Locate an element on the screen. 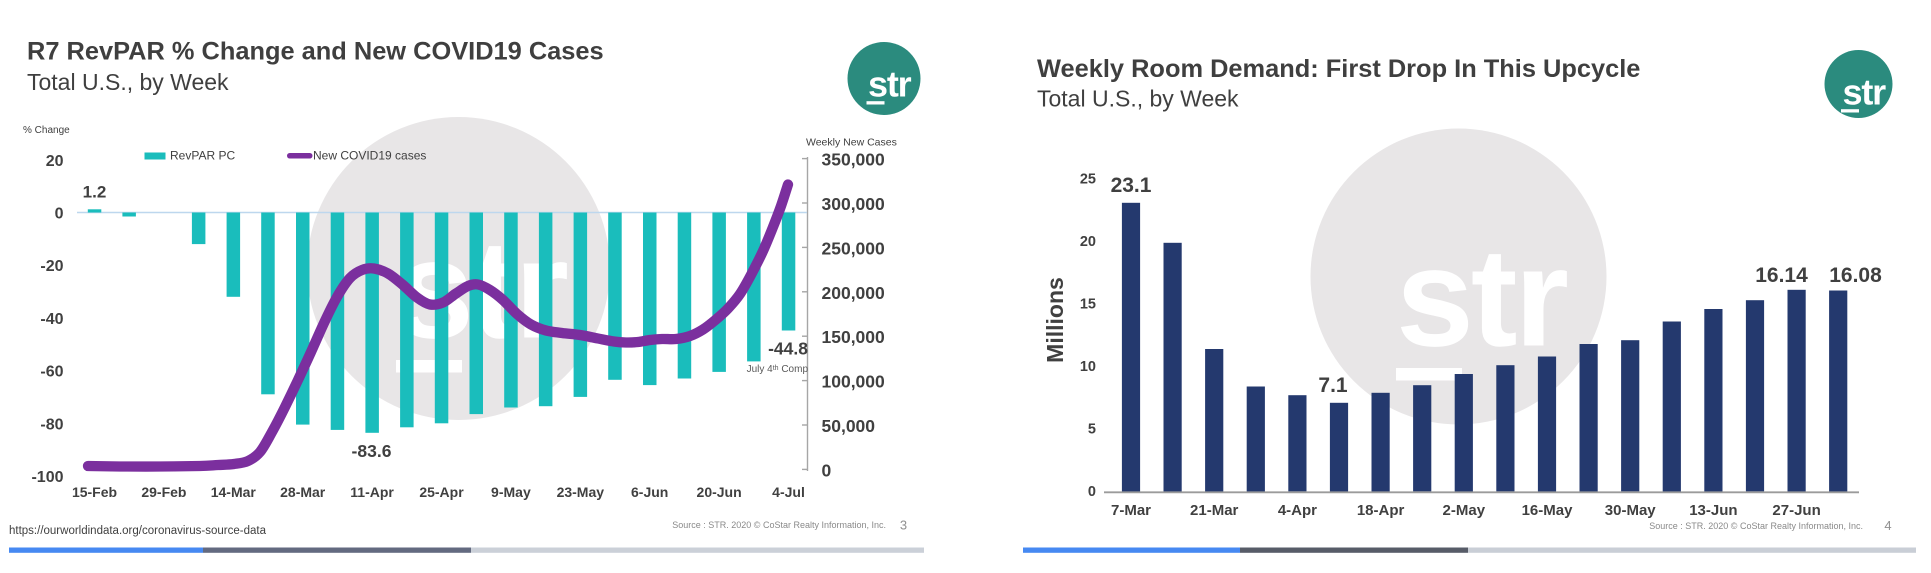 The width and height of the screenshot is (1931, 573). svg-text: -20 is located at coordinates (51, 266).